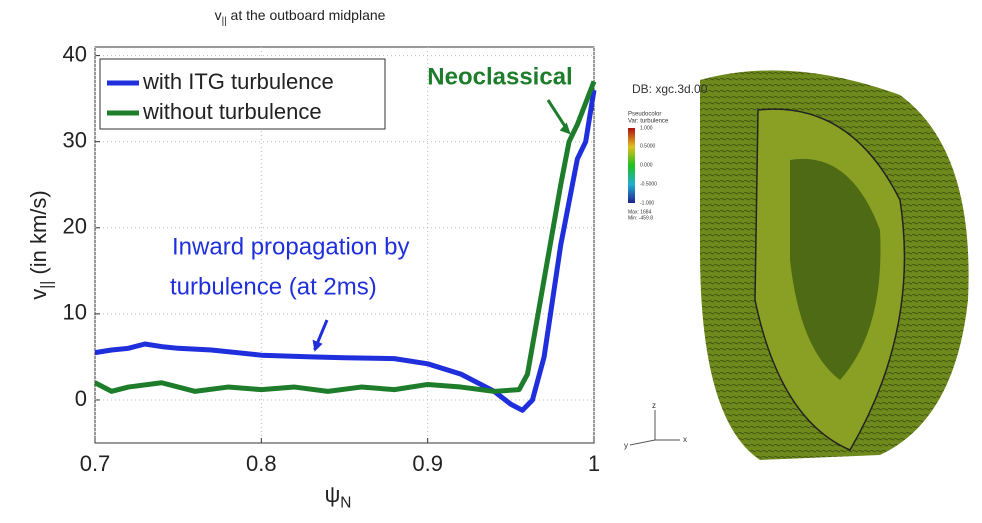 The image size is (982, 523). Describe the element at coordinates (647, 203) in the screenshot. I see `colorbar-label: -1.000` at that location.